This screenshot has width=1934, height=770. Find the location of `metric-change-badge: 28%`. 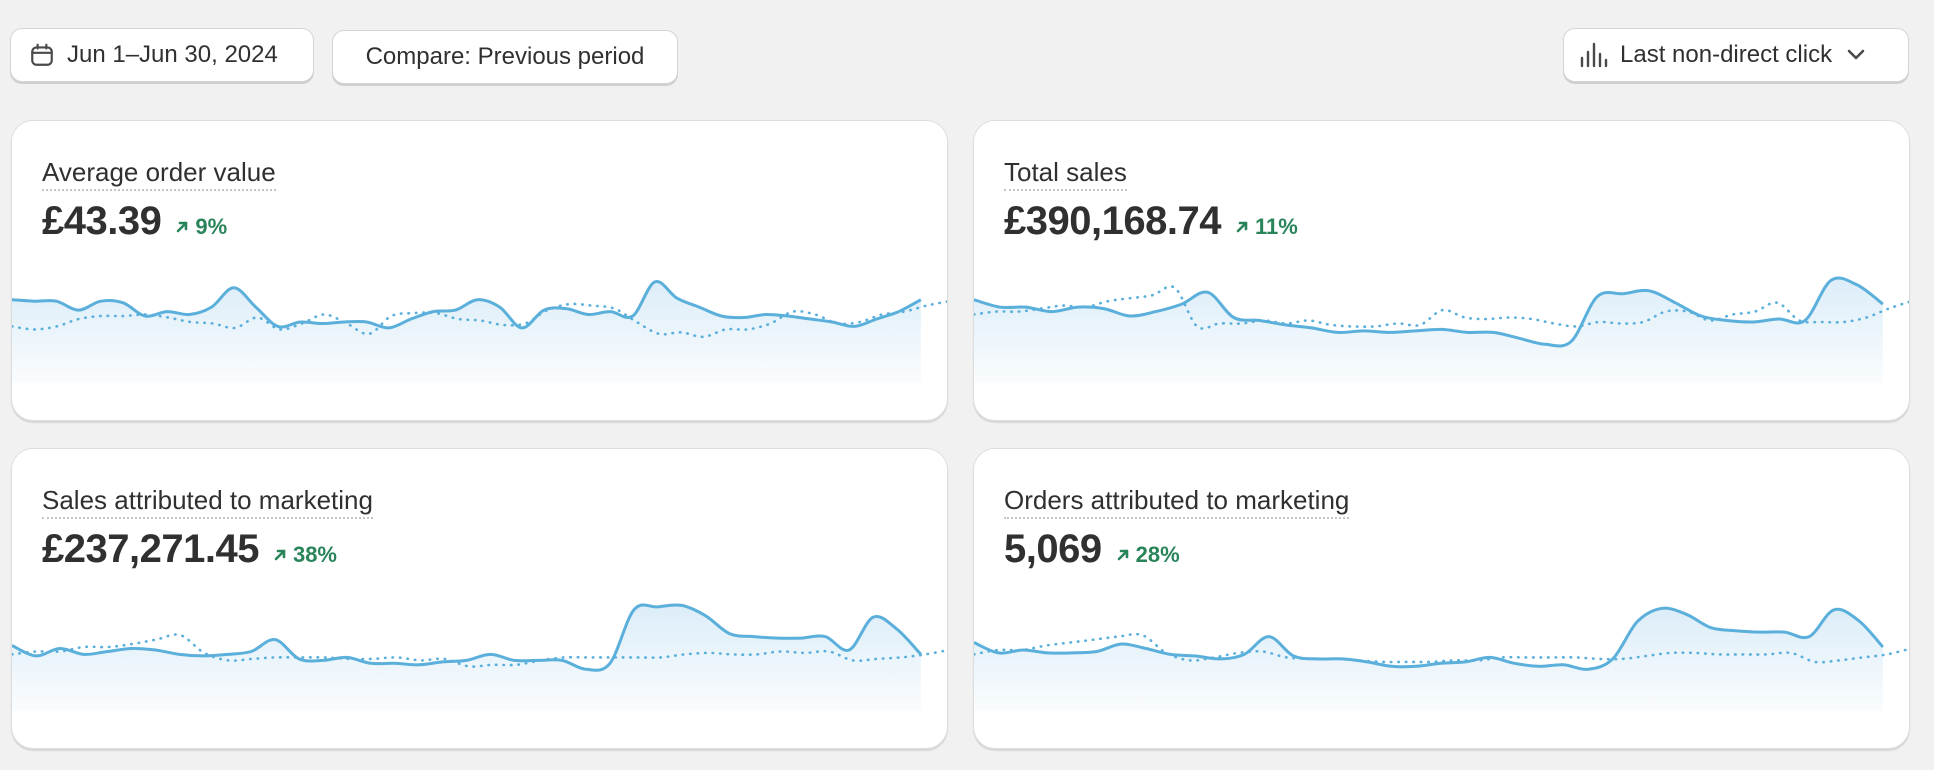

metric-change-badge: 28% is located at coordinates (1148, 555).